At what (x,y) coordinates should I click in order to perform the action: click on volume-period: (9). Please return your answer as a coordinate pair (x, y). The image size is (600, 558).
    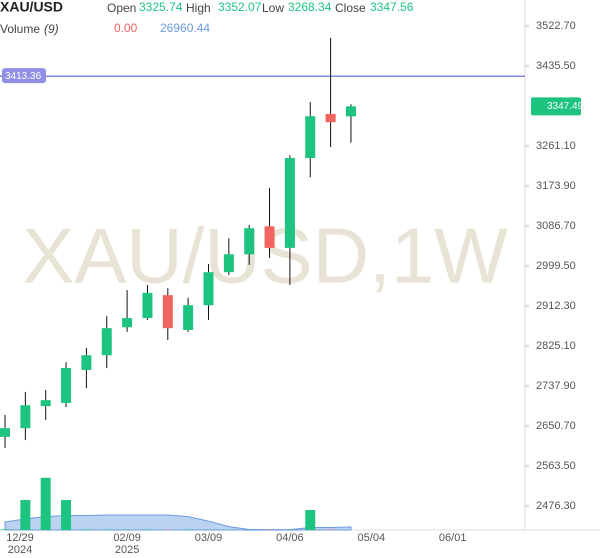
    Looking at the image, I should click on (51, 29).